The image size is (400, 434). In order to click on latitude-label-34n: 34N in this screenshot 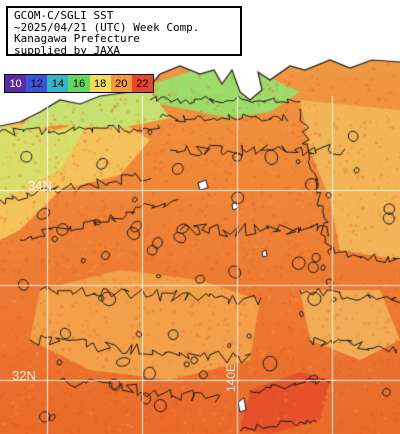, I will do `click(40, 185)`.